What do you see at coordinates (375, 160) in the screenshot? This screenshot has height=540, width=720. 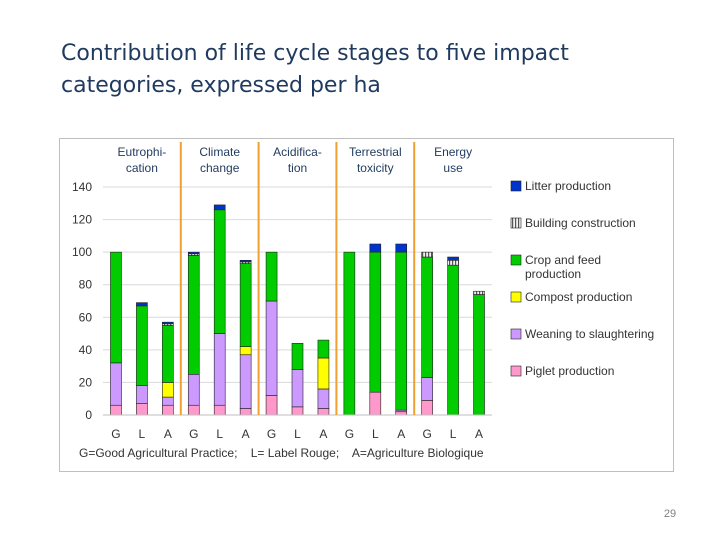 I see `group-label-3: Terrestrial toxicity` at bounding box center [375, 160].